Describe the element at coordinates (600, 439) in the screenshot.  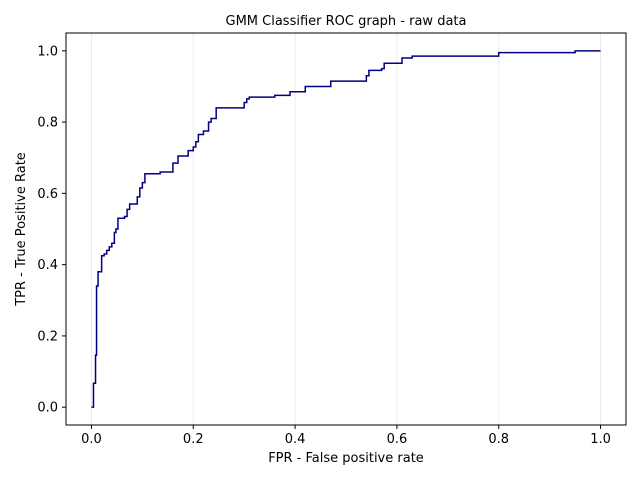
I see `x-tick-label: 1.0` at that location.